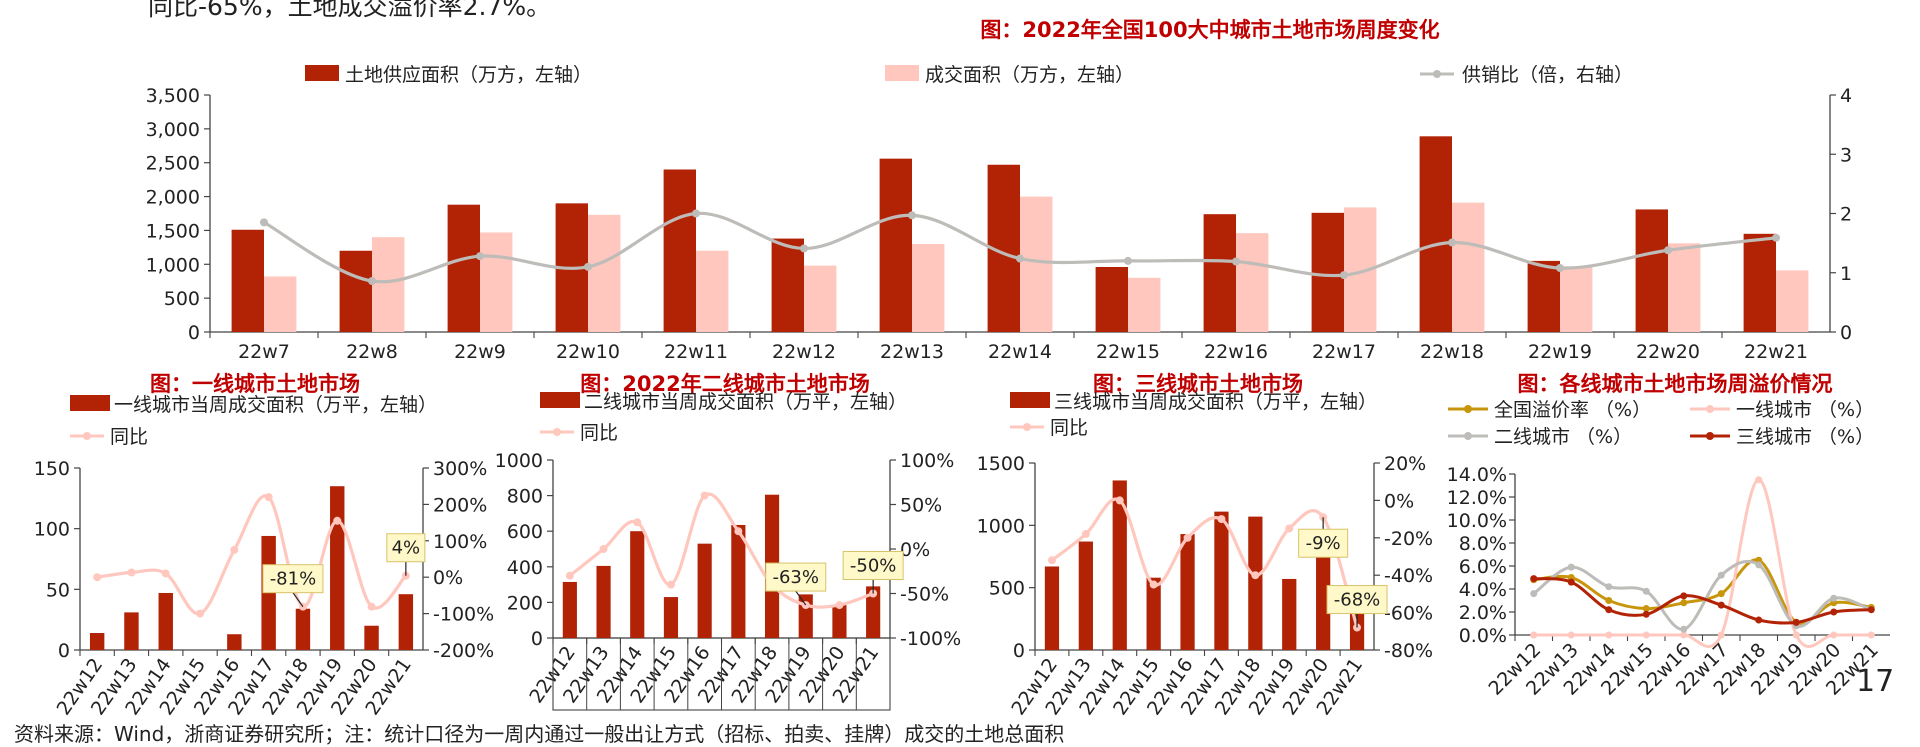 This screenshot has height=747, width=1920. I want to click on line-point-22w11, so click(696, 213).